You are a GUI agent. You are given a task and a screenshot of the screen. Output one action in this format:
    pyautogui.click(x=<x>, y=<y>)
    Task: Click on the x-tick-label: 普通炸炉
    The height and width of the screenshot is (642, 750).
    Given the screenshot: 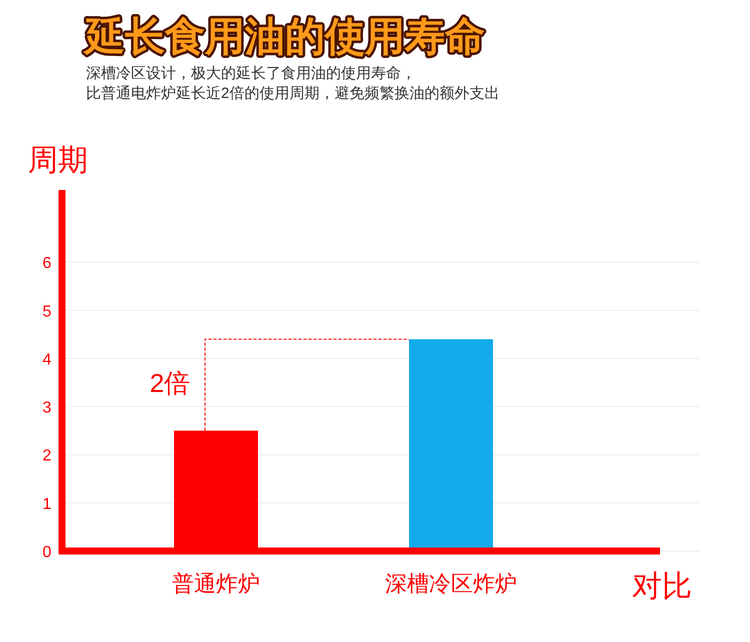 What is the action you would take?
    pyautogui.click(x=216, y=583)
    